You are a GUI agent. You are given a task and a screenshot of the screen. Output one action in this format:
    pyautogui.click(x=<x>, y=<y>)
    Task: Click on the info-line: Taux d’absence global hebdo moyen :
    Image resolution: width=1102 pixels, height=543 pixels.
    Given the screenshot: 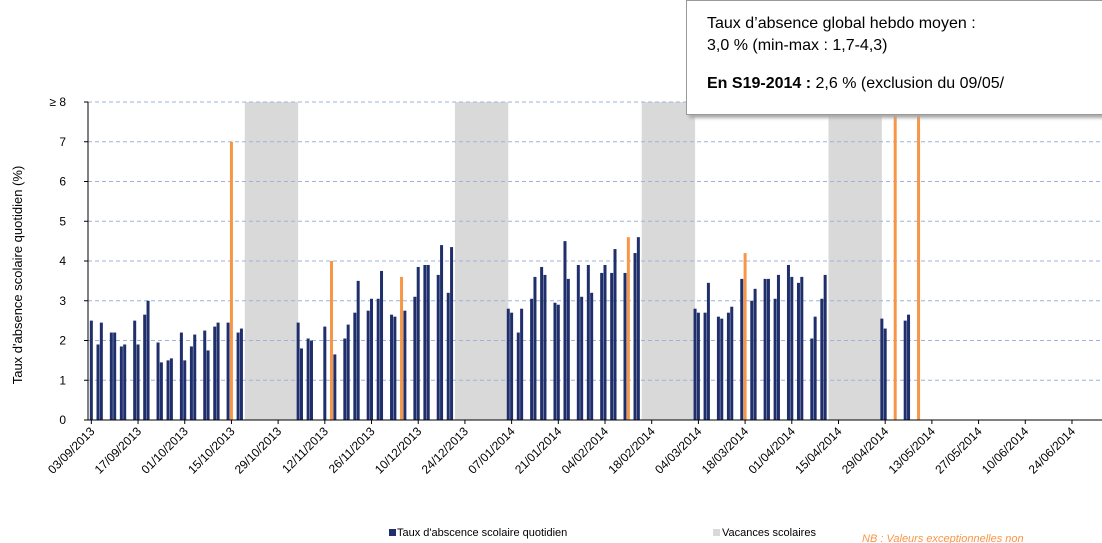 What is the action you would take?
    pyautogui.click(x=841, y=23)
    